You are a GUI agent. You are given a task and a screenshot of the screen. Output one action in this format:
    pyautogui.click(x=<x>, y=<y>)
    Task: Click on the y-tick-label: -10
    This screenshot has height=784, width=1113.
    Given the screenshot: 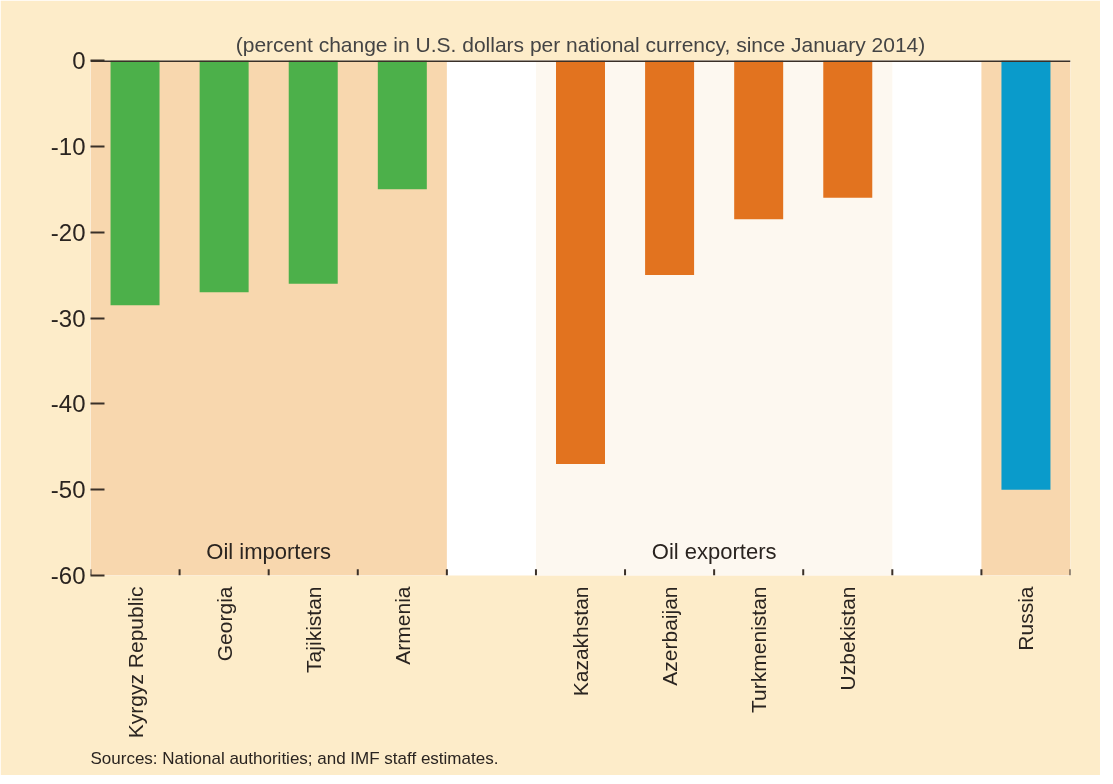 What is the action you would take?
    pyautogui.click(x=68, y=146)
    